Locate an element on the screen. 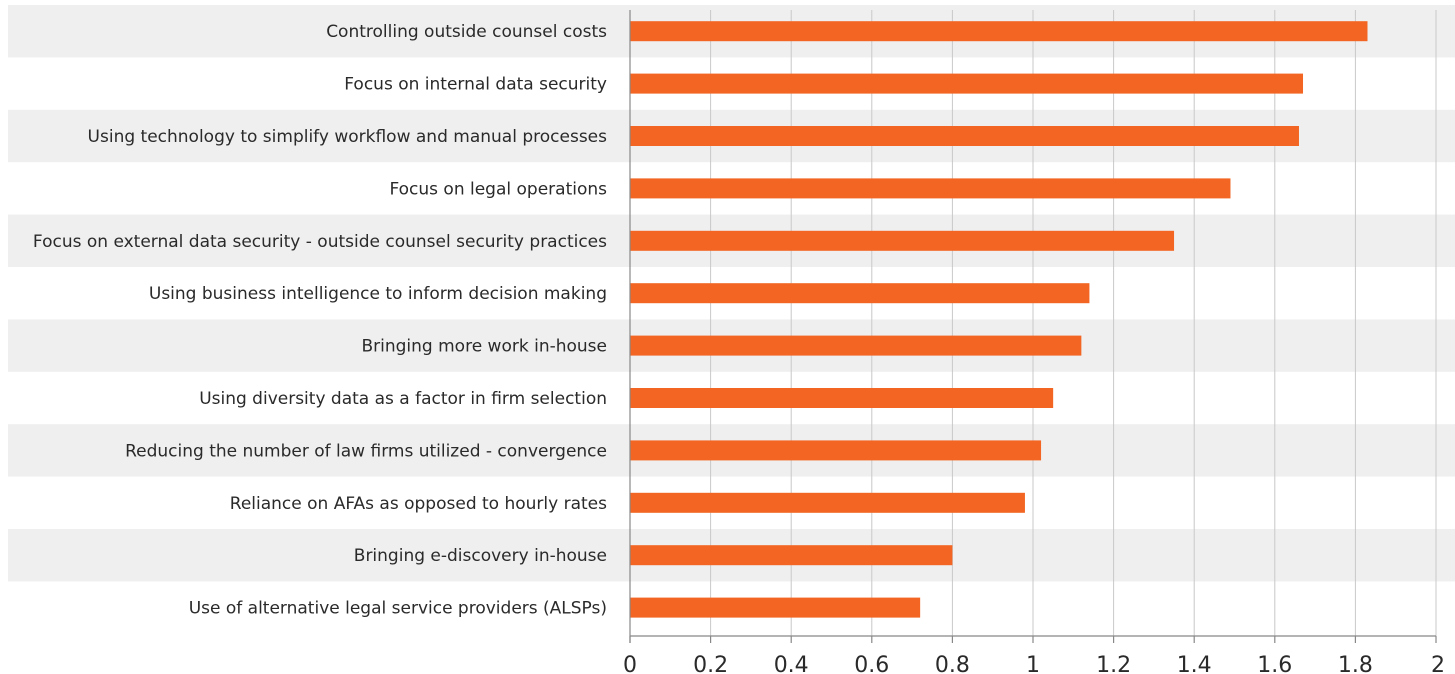  x-tick-label: 0.4 is located at coordinates (791, 663).